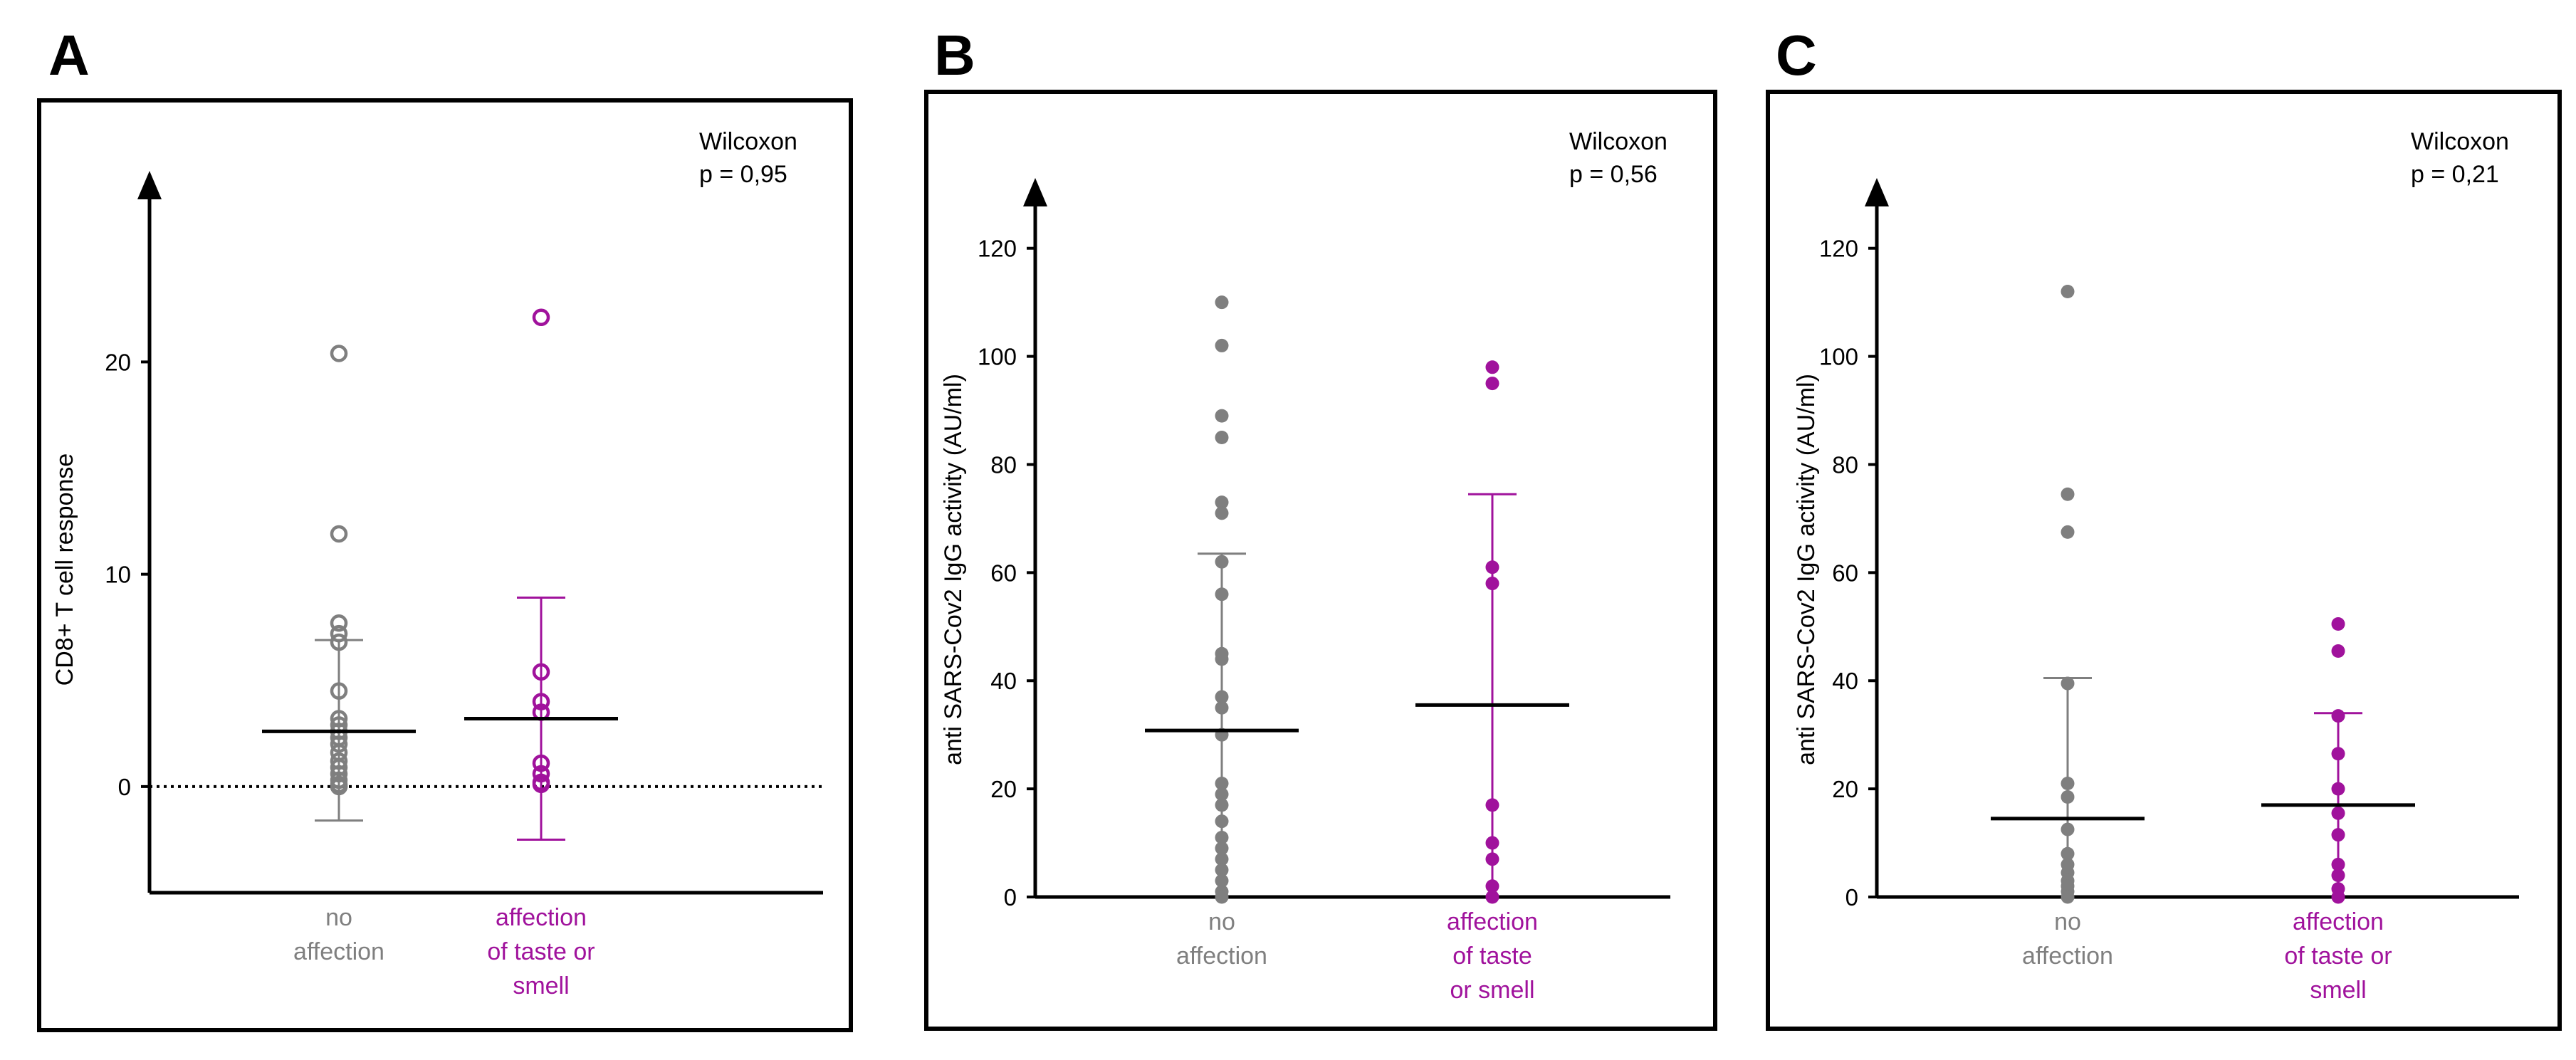 This screenshot has height=1060, width=2576. What do you see at coordinates (748, 158) in the screenshot?
I see `stat-annotation-a: Wilcoxon p = 0,95` at bounding box center [748, 158].